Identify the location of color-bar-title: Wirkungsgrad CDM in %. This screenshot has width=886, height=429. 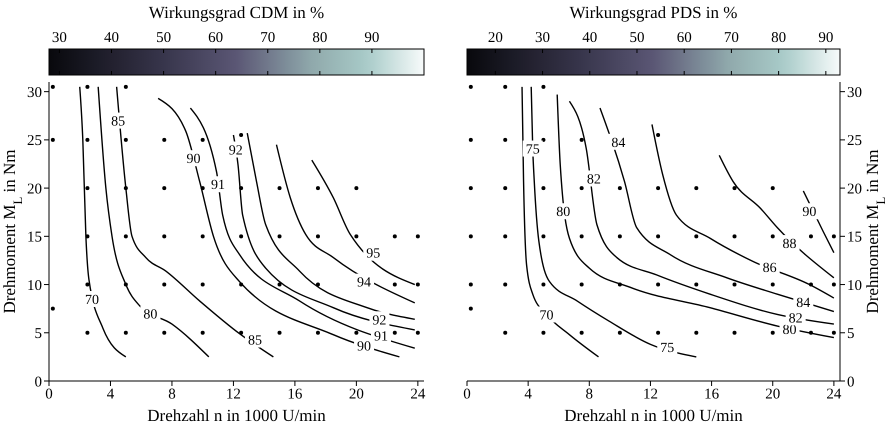
(236, 12).